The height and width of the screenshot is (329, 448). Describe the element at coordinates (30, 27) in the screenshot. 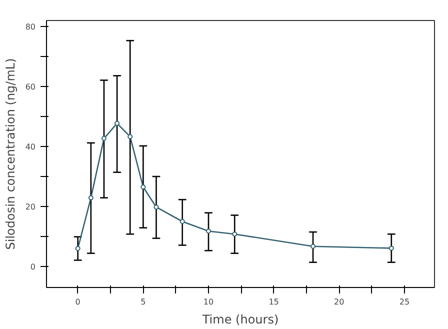

I see `y-tick-label: 80` at that location.